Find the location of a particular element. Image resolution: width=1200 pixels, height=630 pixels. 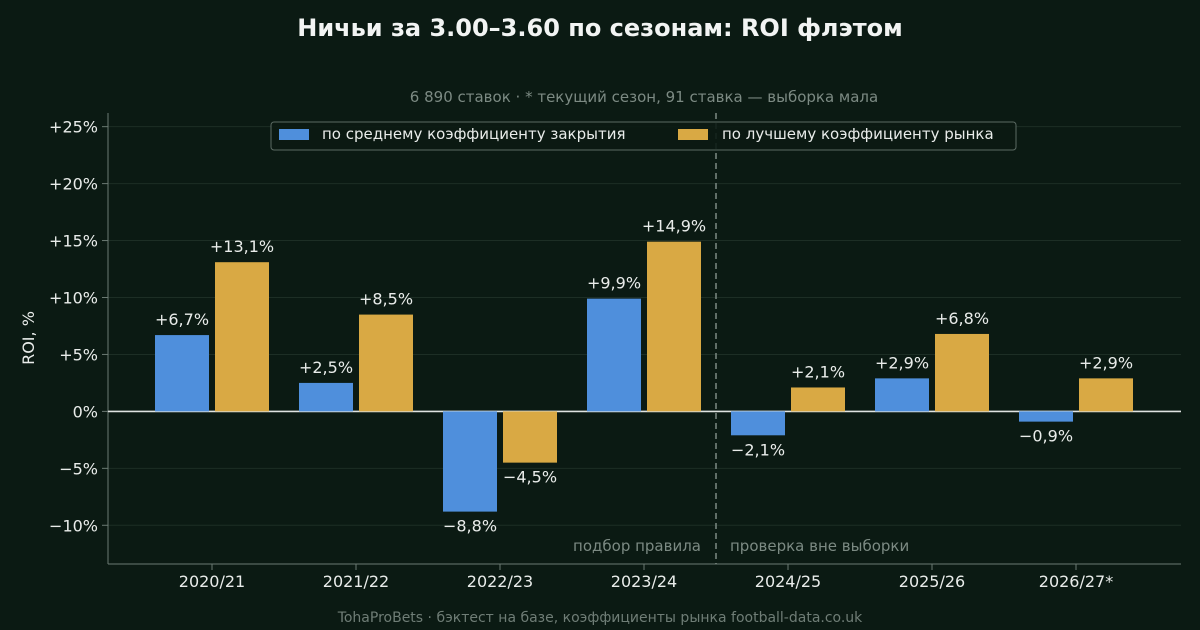

out-of-sample-annotation: проверка вне выборки is located at coordinates (819, 546).